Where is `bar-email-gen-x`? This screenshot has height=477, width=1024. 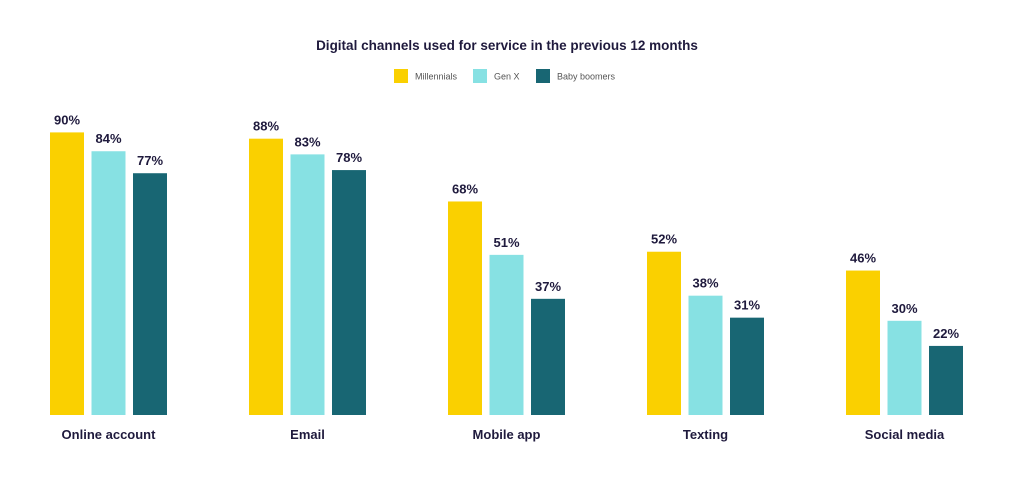 bar-email-gen-x is located at coordinates (307, 284).